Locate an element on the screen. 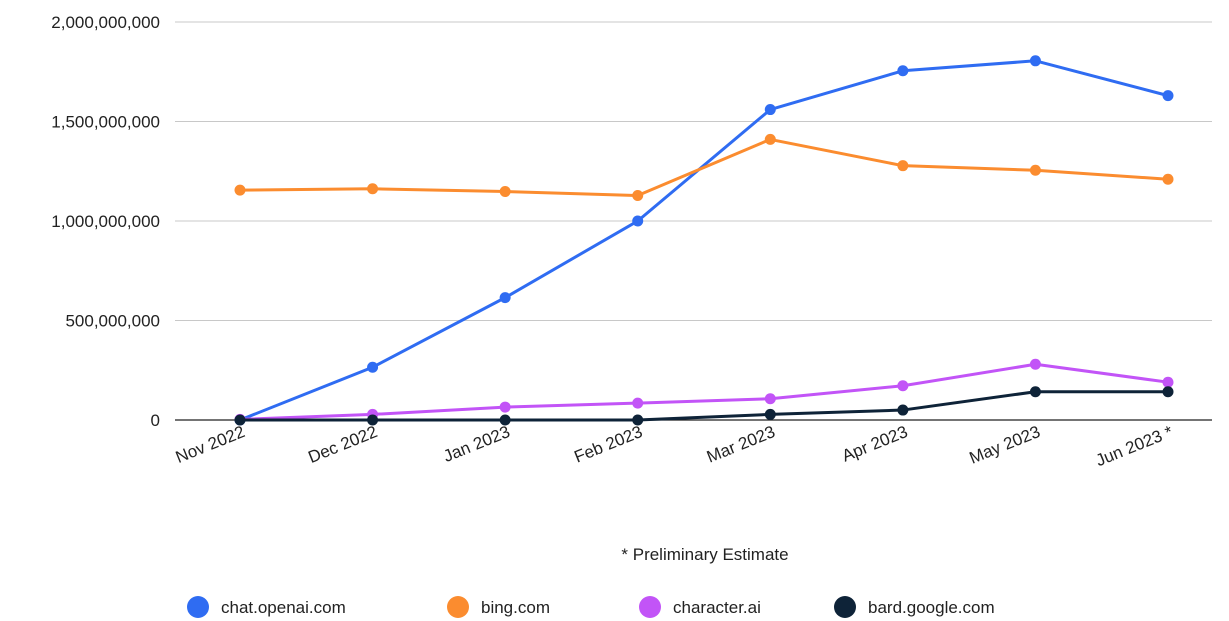 The width and height of the screenshot is (1229, 621). legend-label: character.ai is located at coordinates (717, 607).